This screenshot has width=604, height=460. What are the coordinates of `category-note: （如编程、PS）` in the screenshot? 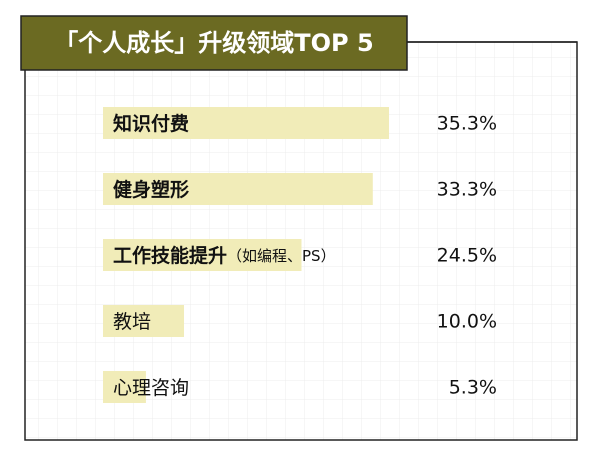 It's located at (281, 256).